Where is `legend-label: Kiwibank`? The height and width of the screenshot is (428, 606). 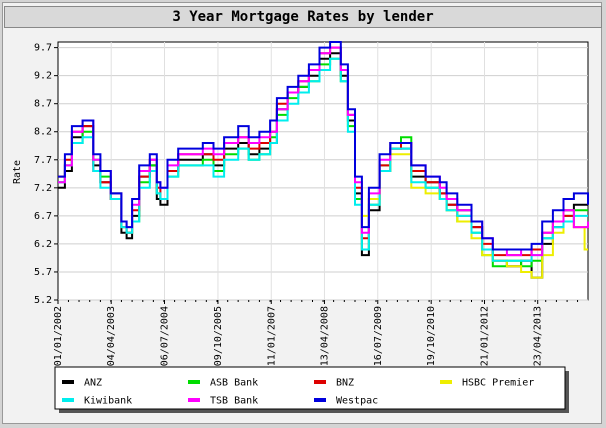 legend-label: Kiwibank is located at coordinates (108, 401).